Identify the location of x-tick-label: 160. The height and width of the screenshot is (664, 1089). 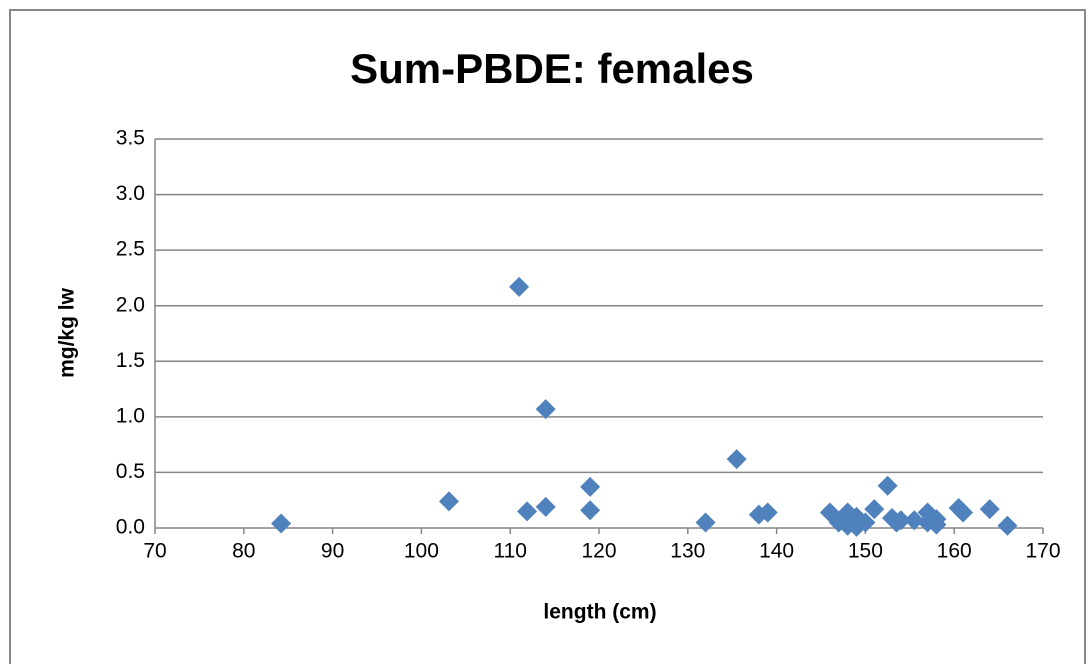
(954, 551).